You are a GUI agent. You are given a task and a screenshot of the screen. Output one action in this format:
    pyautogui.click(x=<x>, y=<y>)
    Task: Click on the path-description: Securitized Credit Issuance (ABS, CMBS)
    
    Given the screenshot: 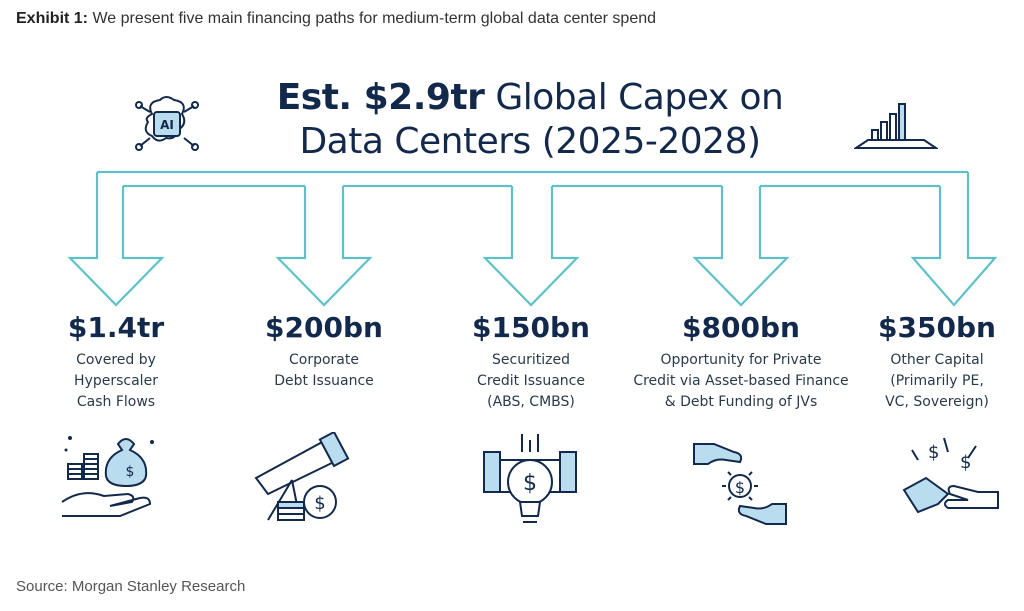 What is the action you would take?
    pyautogui.click(x=531, y=381)
    